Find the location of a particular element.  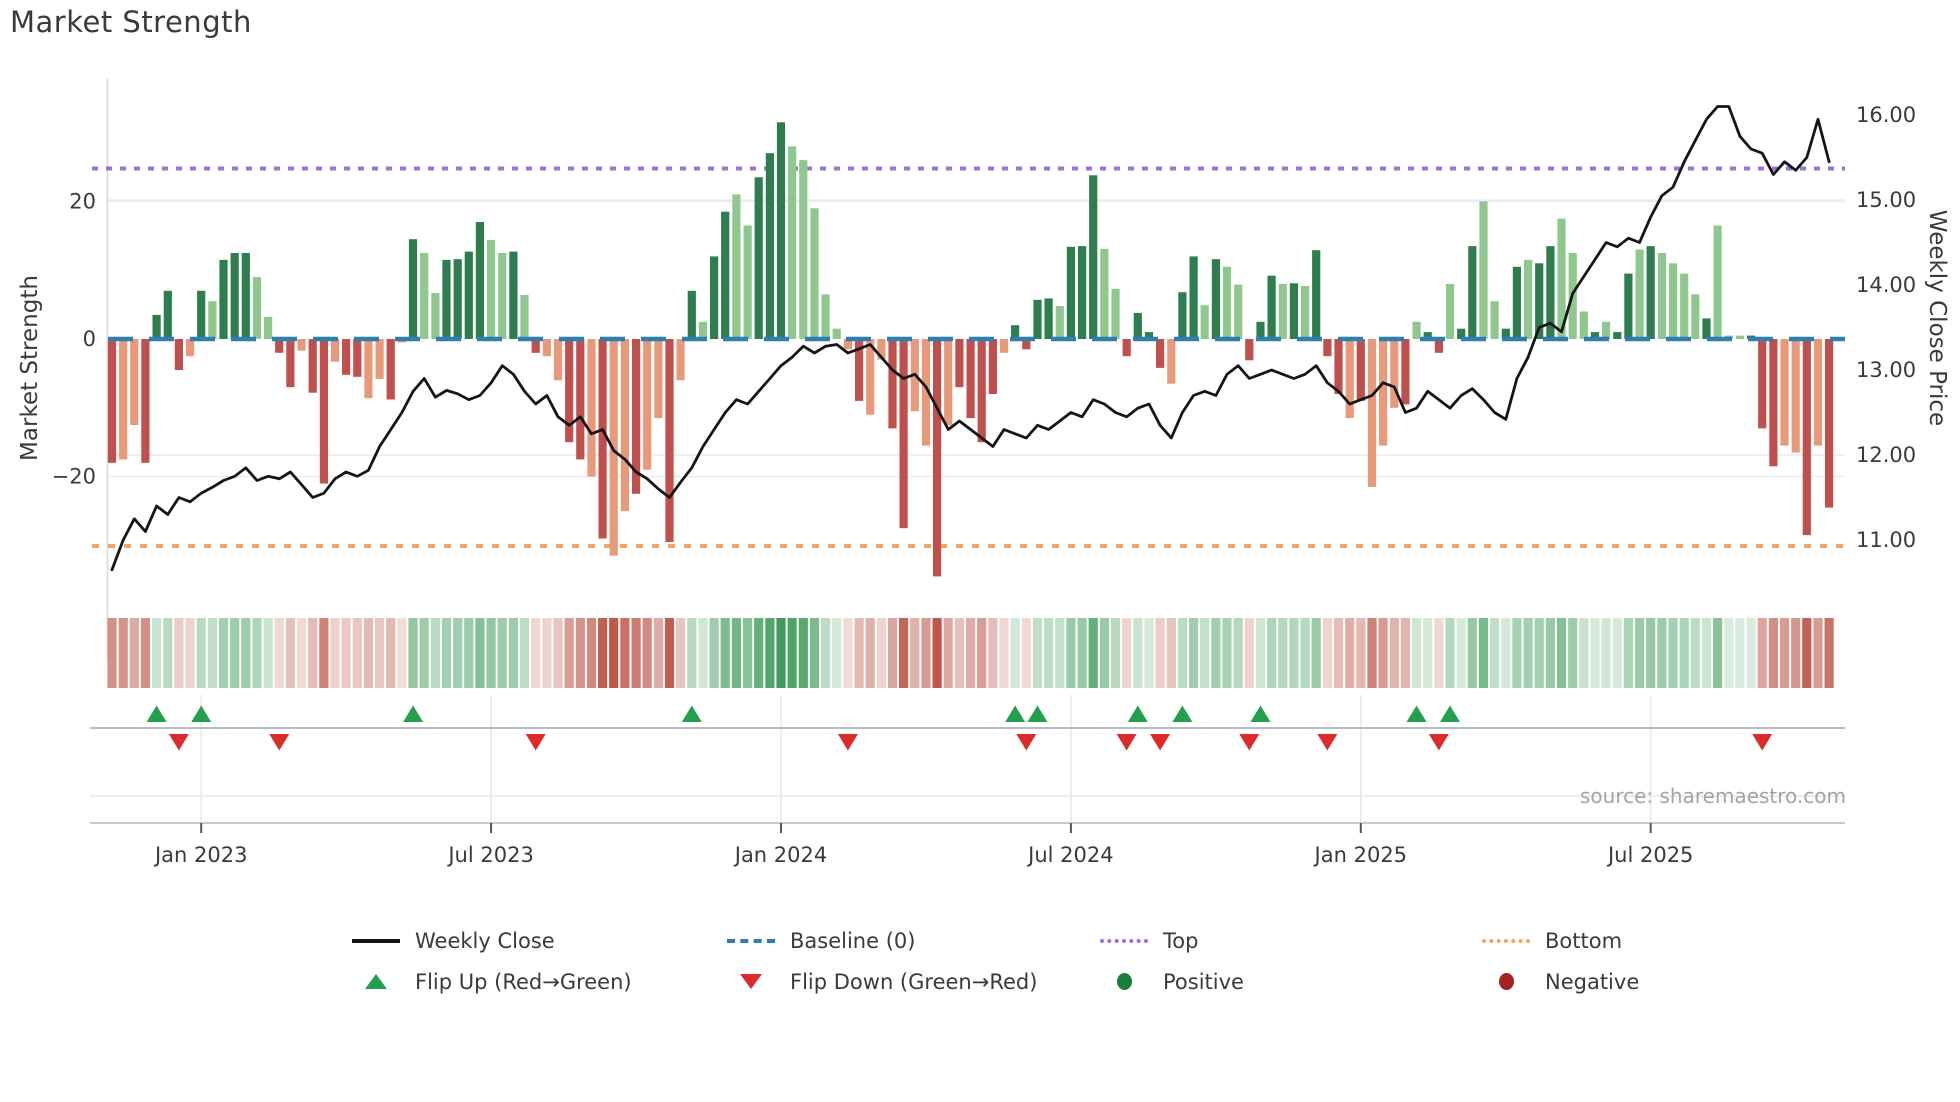

flip-up-icon is located at coordinates (1182, 713).